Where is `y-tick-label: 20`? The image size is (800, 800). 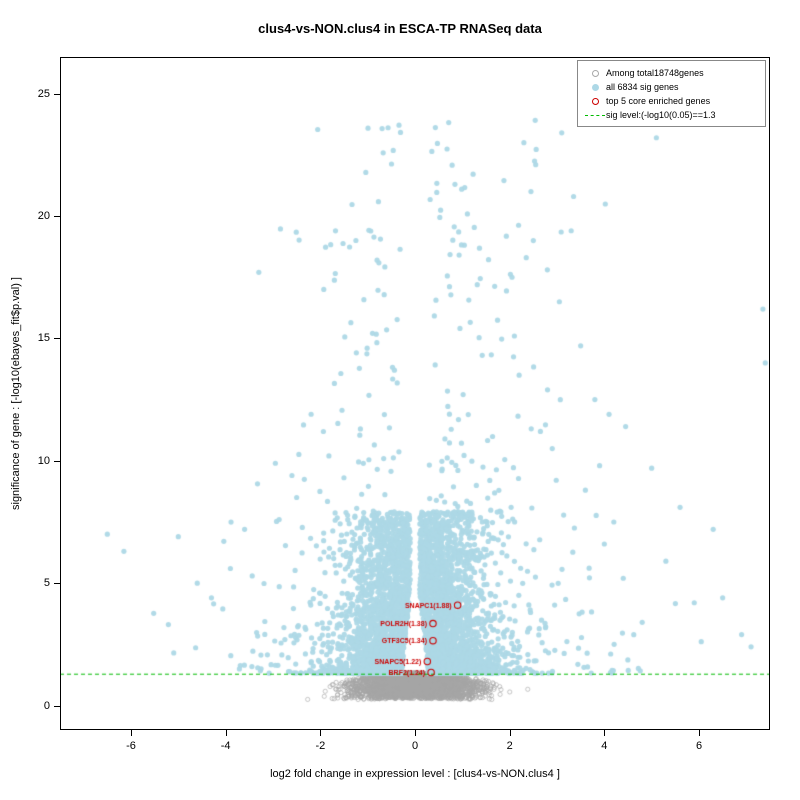
y-tick-label: 20 is located at coordinates (43, 216).